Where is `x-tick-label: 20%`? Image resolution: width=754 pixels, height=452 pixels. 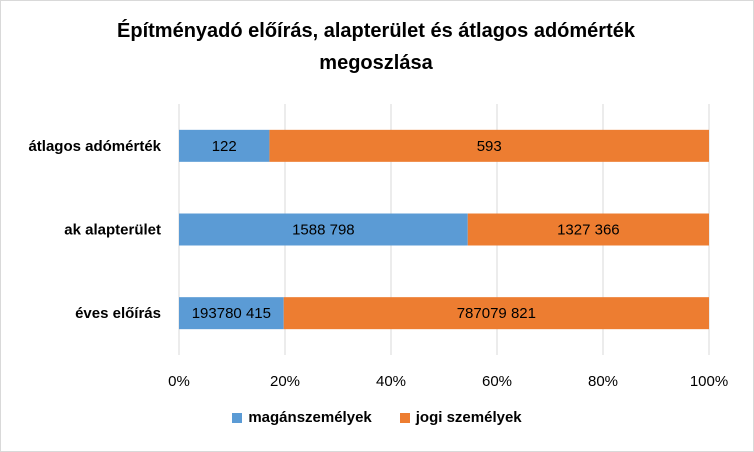
x-tick-label: 20% is located at coordinates (285, 381).